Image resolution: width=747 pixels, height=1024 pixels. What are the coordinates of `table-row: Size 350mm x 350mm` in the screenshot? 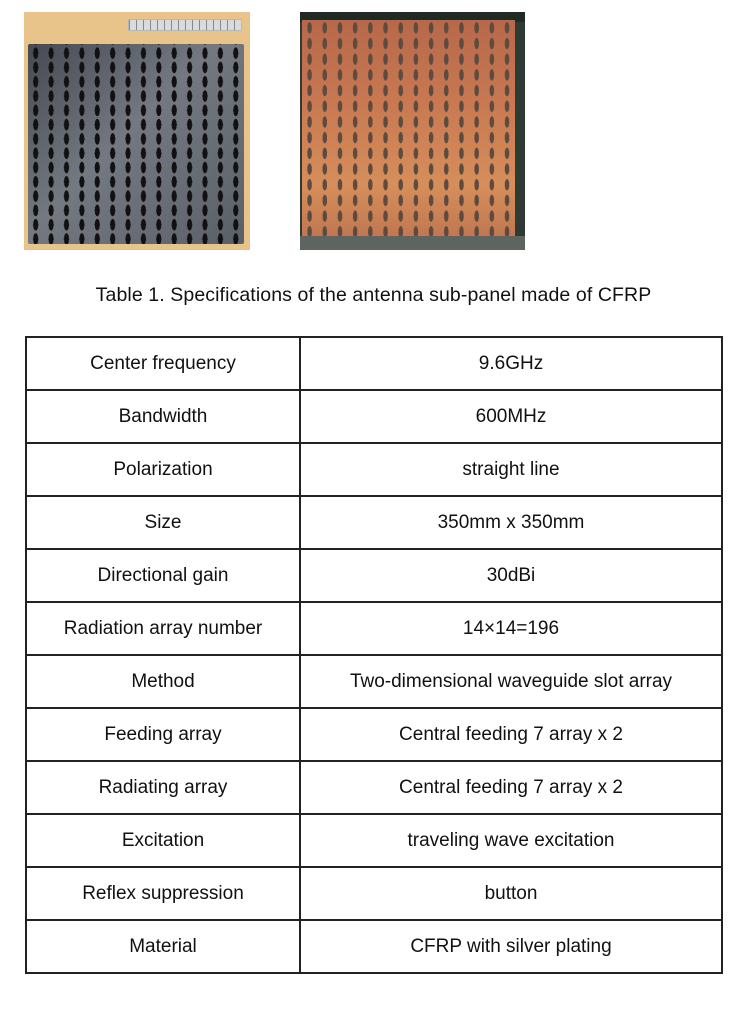 It's located at (374, 522).